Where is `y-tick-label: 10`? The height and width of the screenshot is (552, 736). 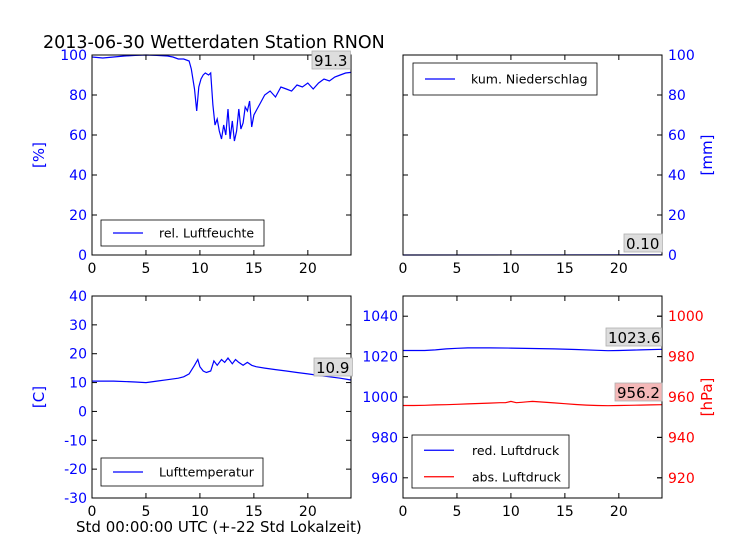 y-tick-label: 10 is located at coordinates (78, 384).